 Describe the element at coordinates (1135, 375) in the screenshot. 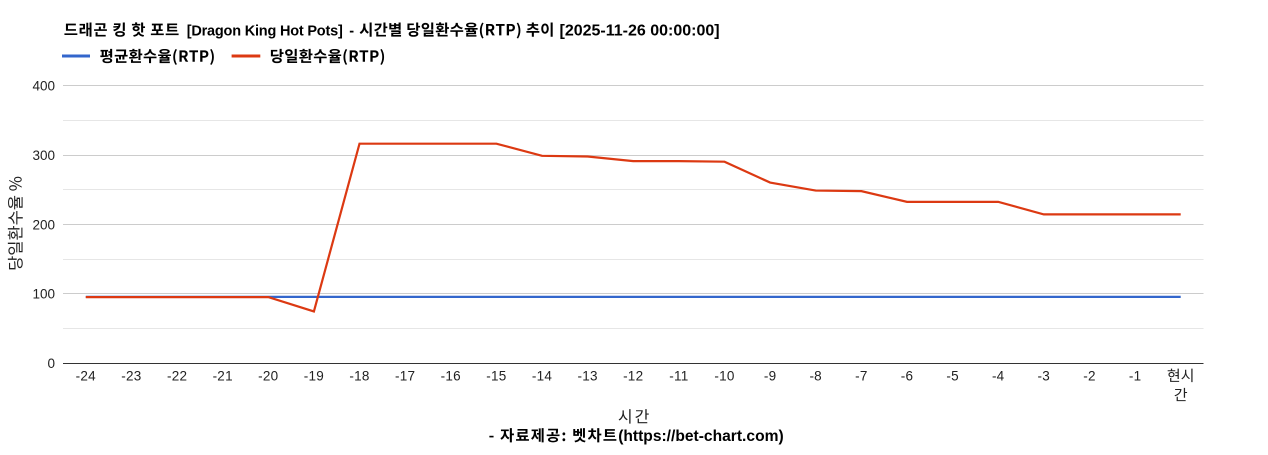

I see `svg-text: -1` at that location.